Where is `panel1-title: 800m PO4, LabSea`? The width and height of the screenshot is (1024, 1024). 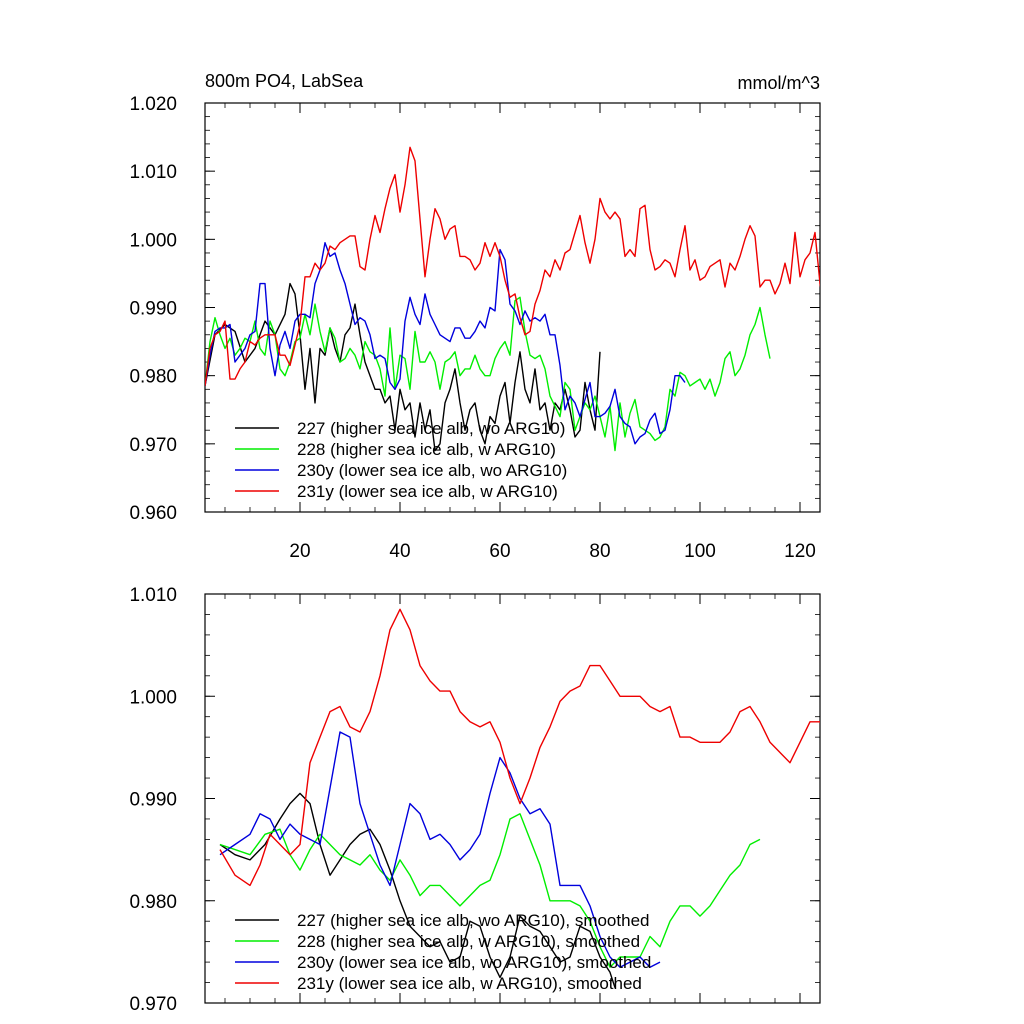 panel1-title: 800m PO4, LabSea is located at coordinates (284, 81).